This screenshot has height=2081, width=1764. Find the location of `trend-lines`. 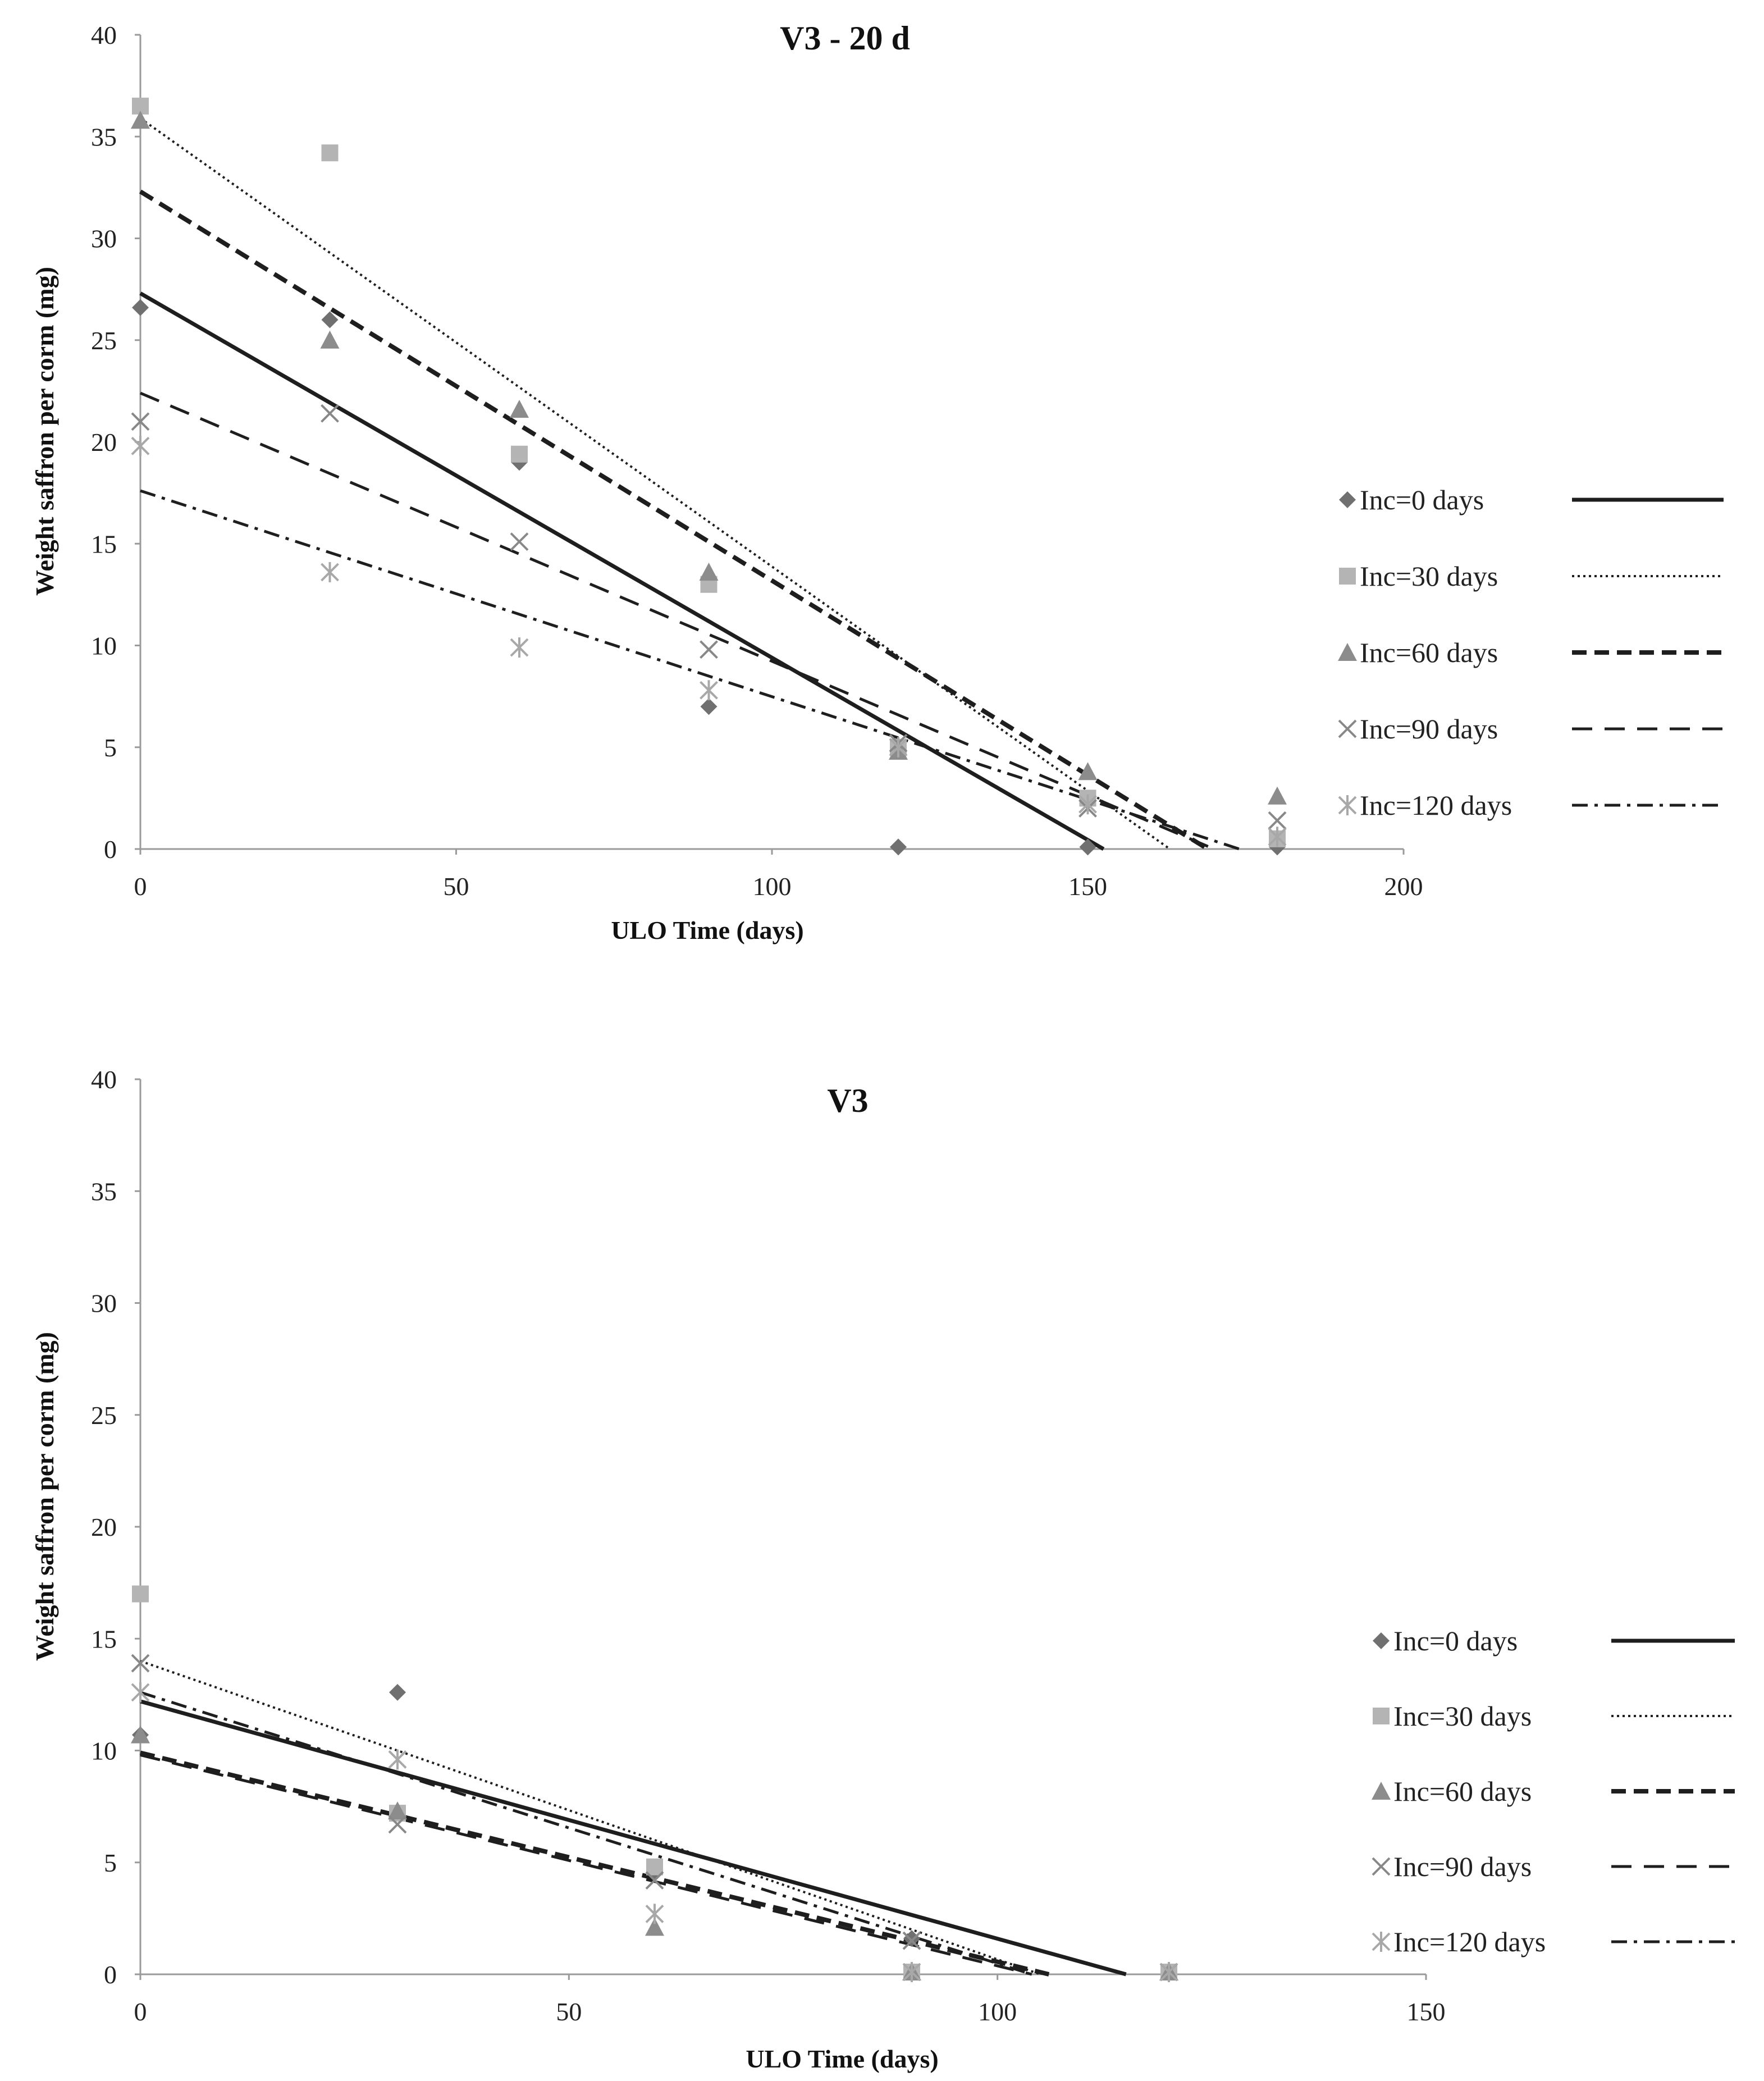

trend-lines is located at coordinates (633, 1818).